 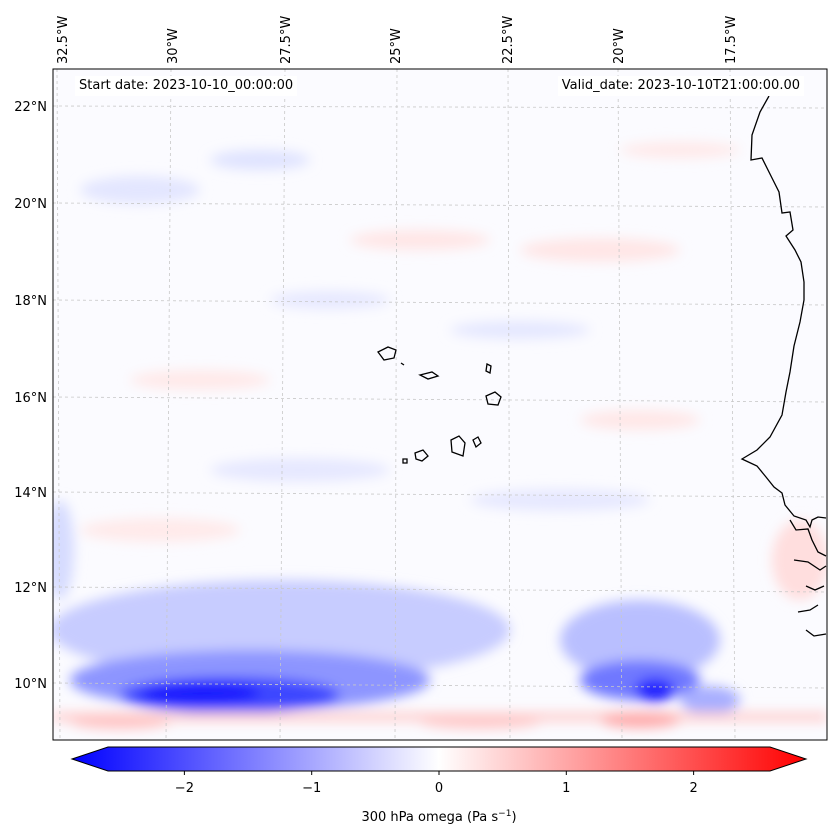 What do you see at coordinates (439, 759) in the screenshot?
I see `colorbar-bar` at bounding box center [439, 759].